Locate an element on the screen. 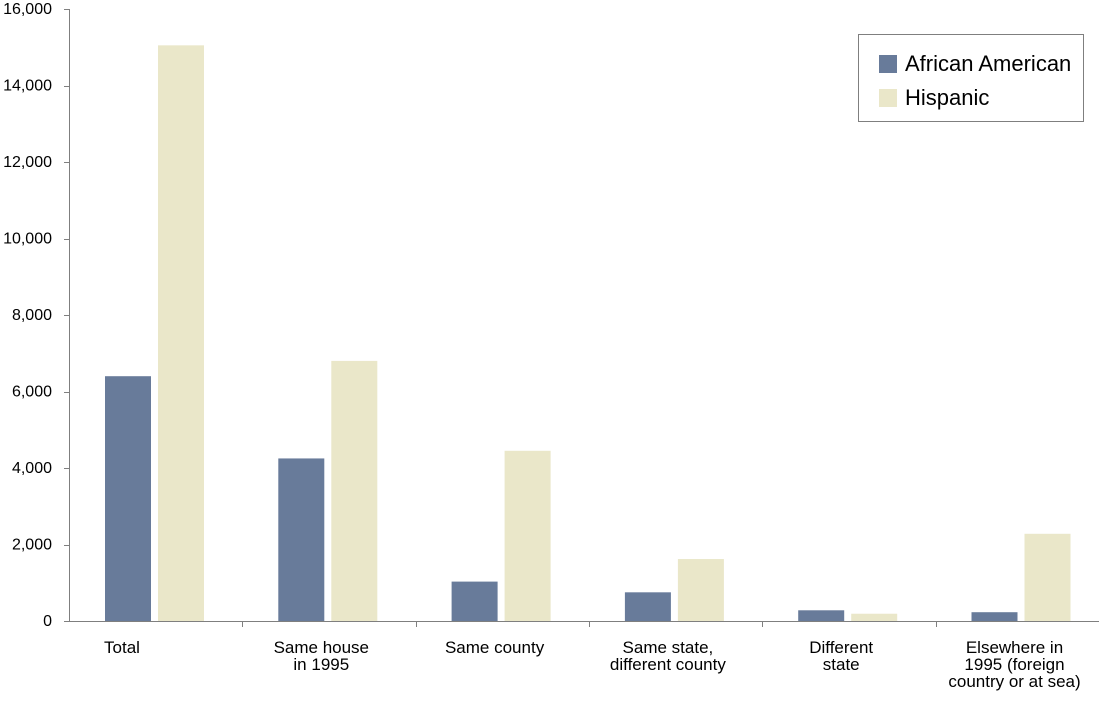 This screenshot has height=702, width=1099. legend-swatch-hispanic is located at coordinates (888, 98).